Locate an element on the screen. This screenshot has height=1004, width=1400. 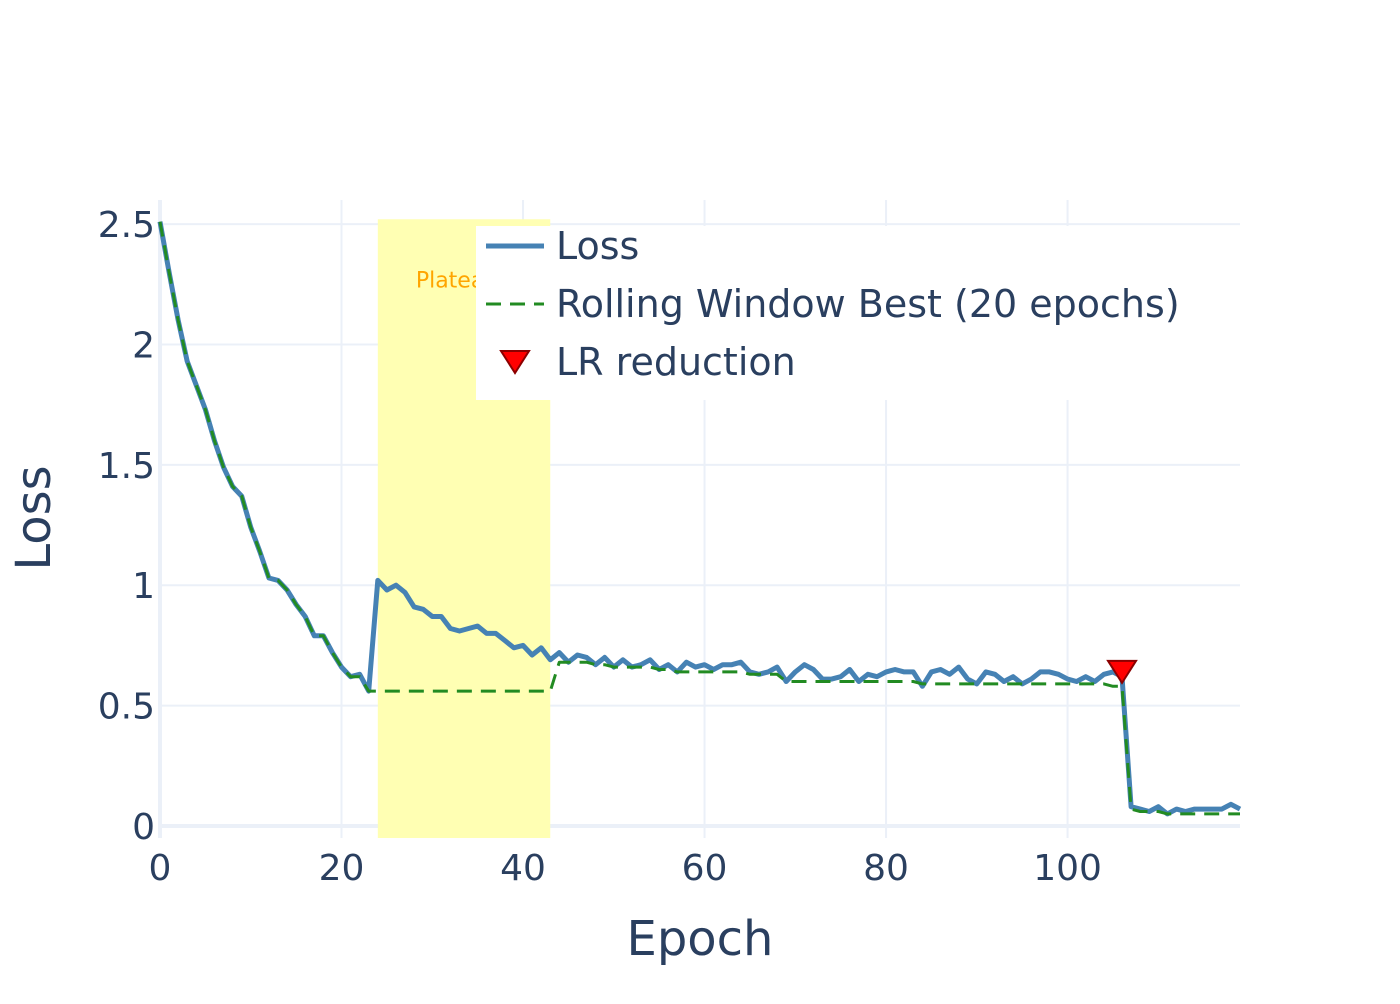
lr-reduction-marker is located at coordinates (1122, 672).